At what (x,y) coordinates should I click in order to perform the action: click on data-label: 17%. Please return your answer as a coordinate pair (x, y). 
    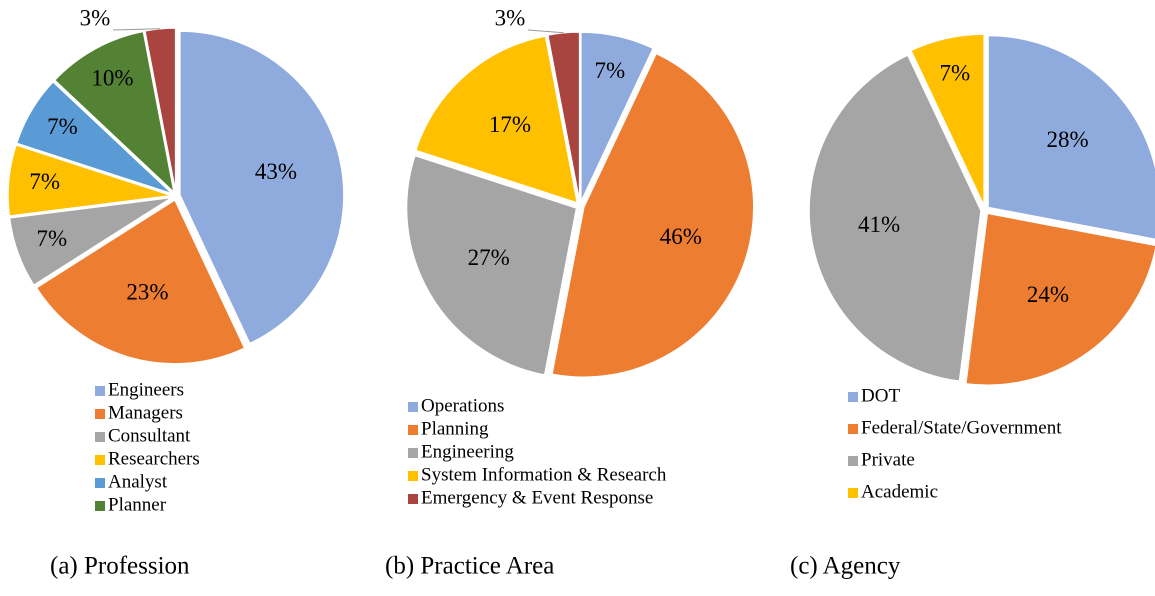
    Looking at the image, I should click on (510, 124).